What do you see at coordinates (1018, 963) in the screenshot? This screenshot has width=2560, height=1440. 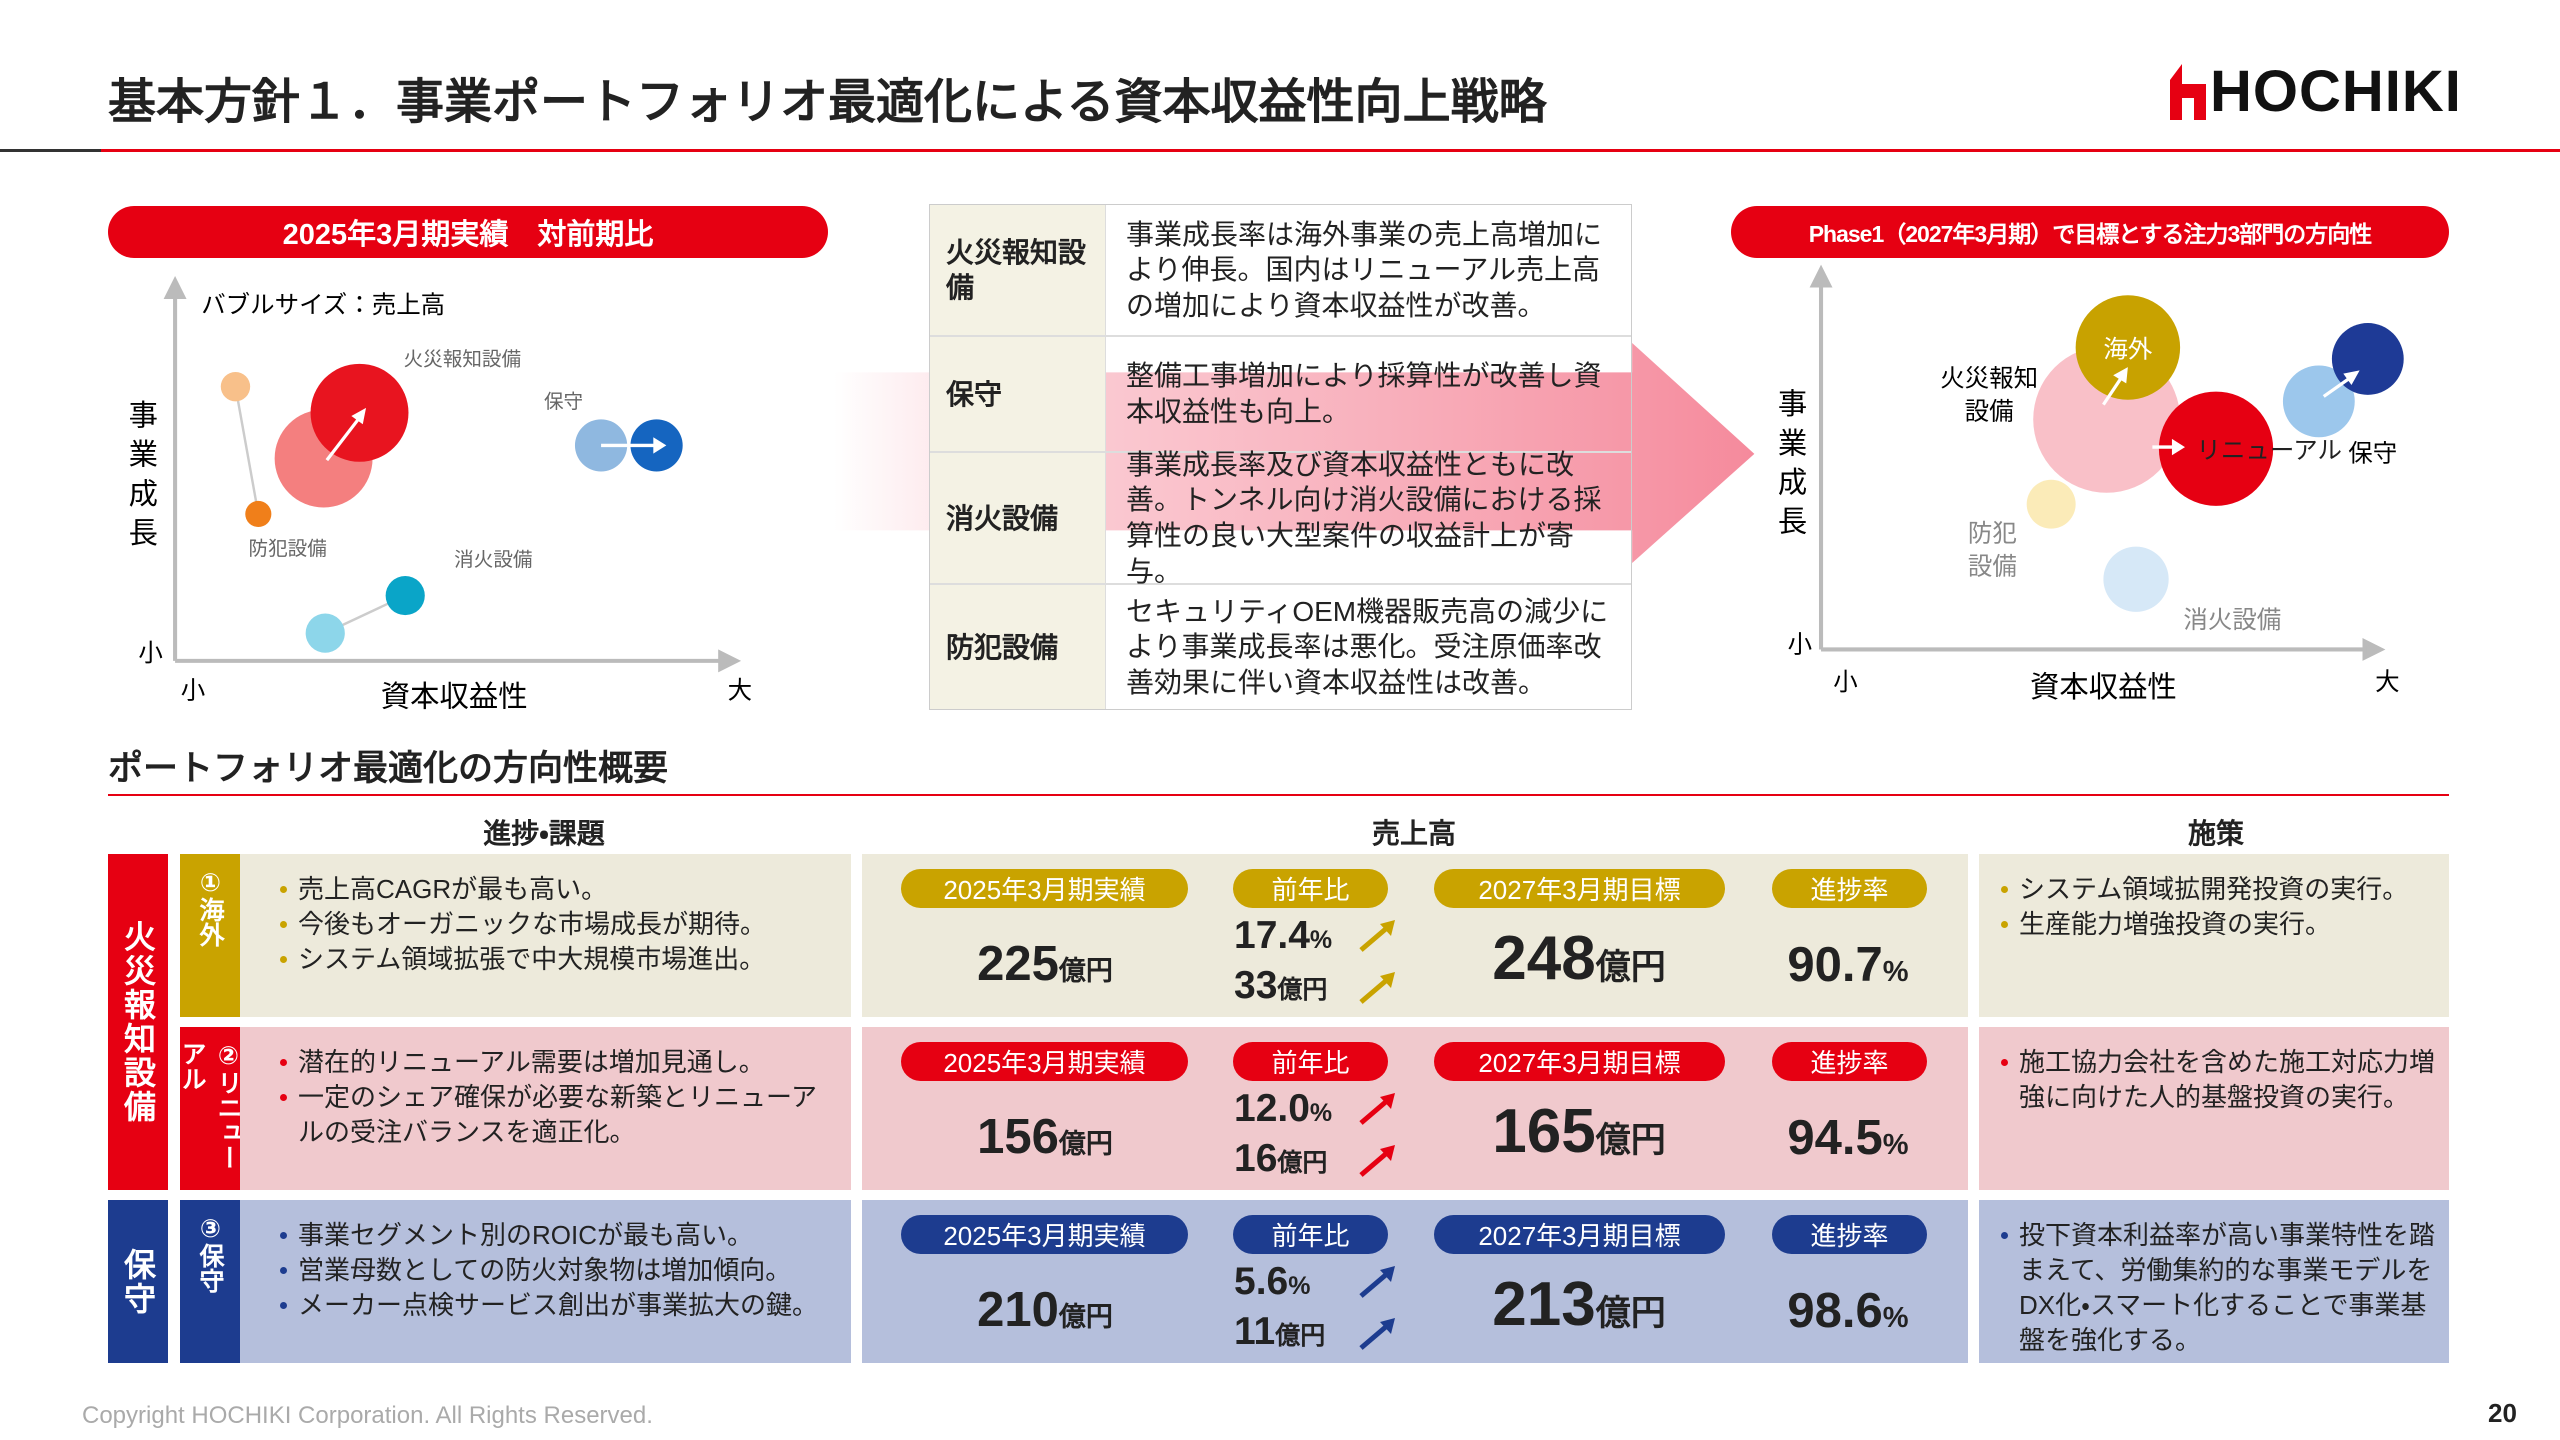 I see `figure-value: 225` at bounding box center [1018, 963].